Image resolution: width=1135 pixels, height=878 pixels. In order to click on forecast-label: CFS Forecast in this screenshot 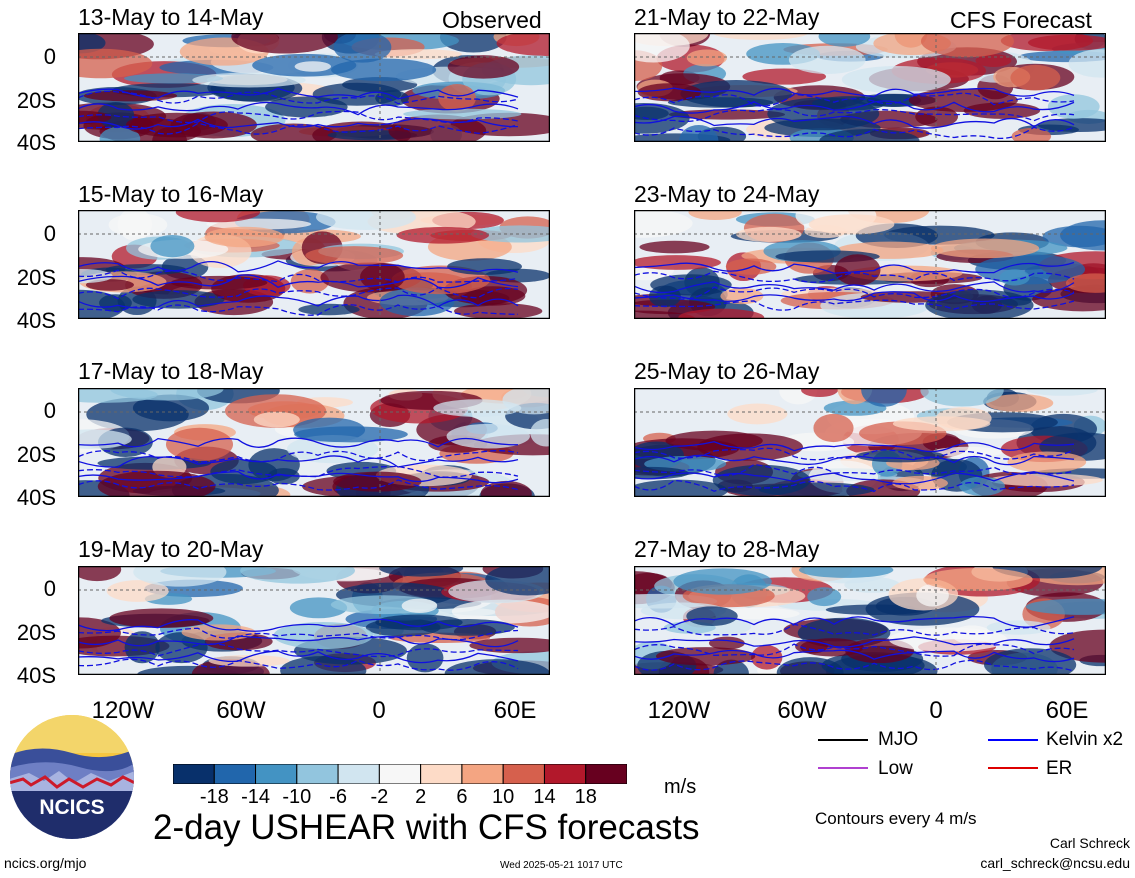, I will do `click(1021, 20)`.